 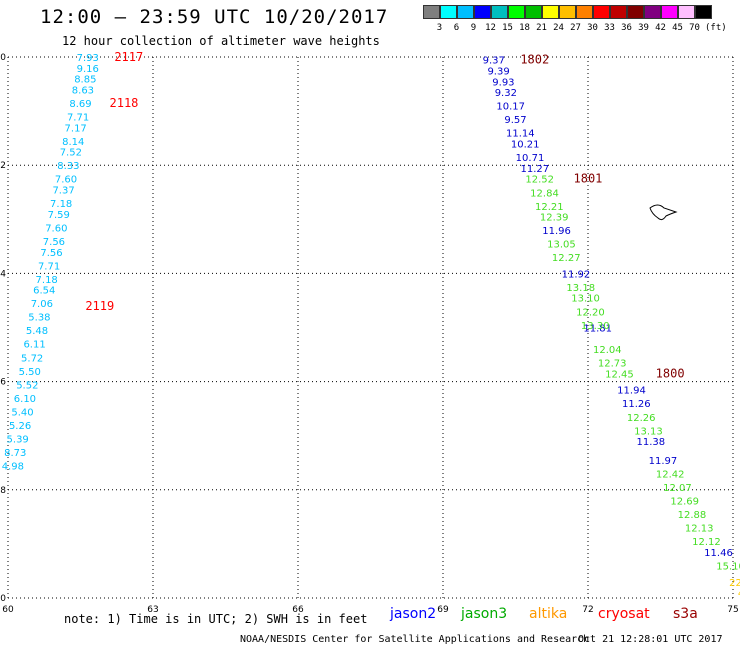 What do you see at coordinates (597, 329) in the screenshot?
I see `wave-height-point: 11.81` at bounding box center [597, 329].